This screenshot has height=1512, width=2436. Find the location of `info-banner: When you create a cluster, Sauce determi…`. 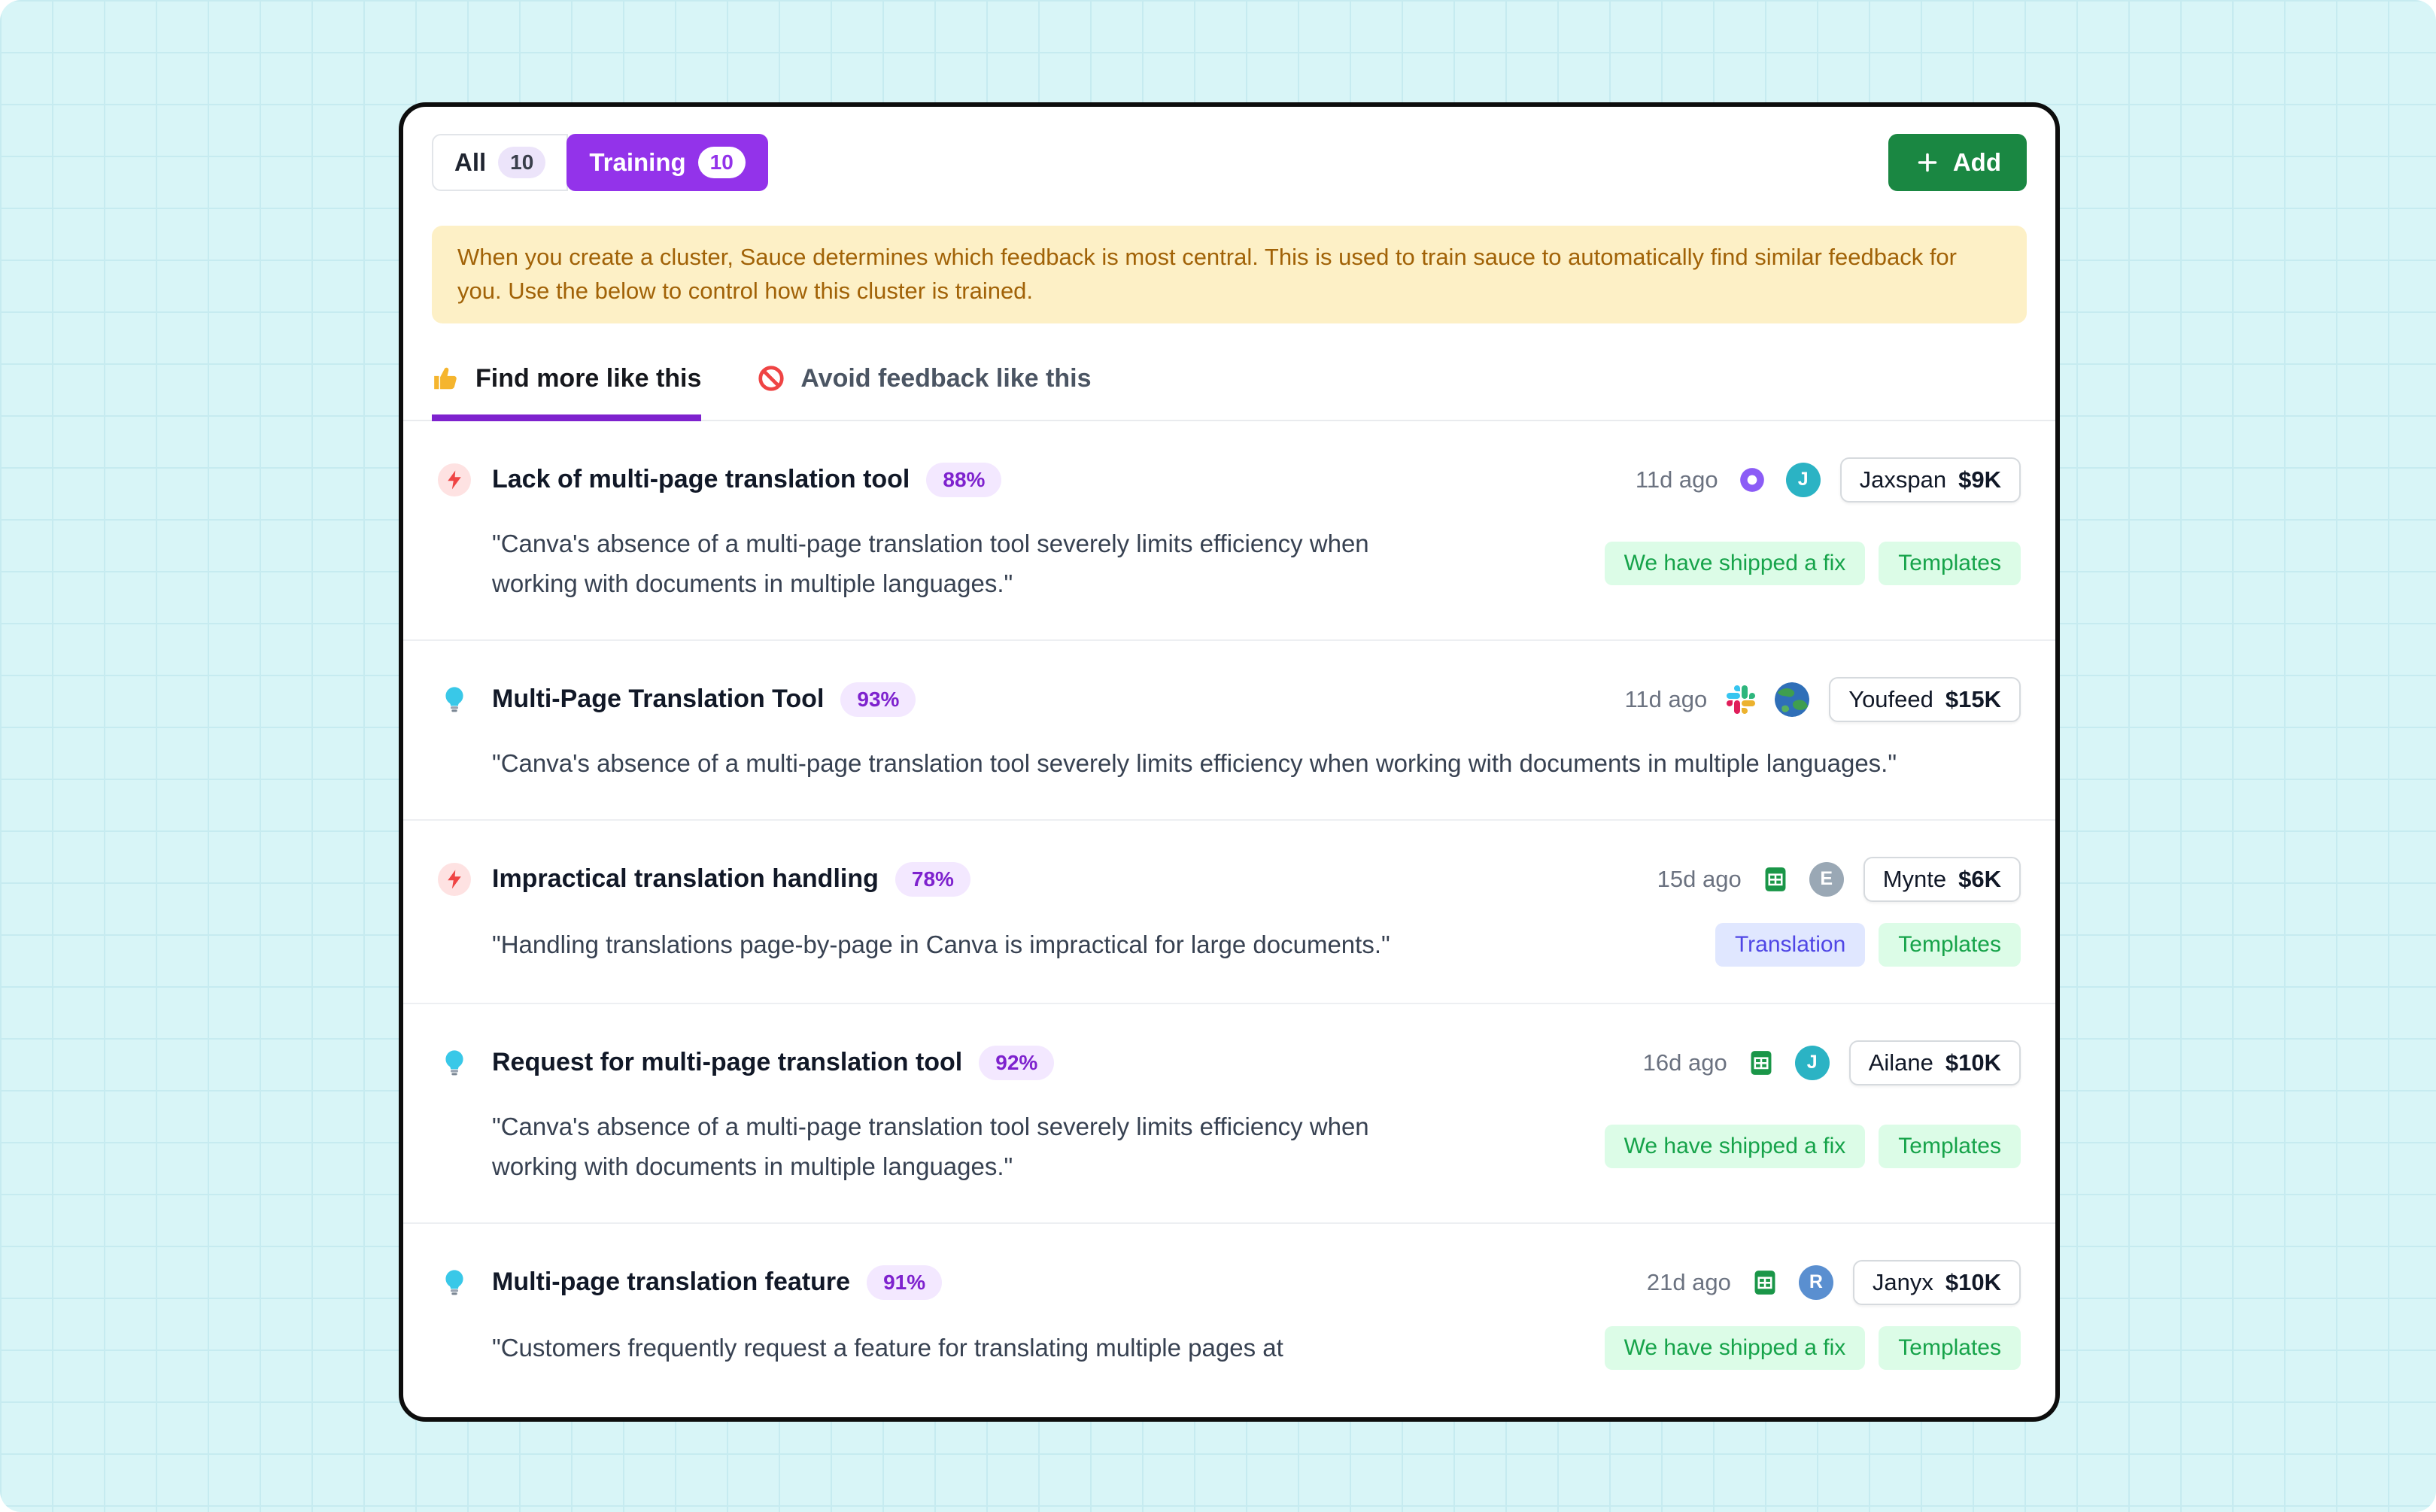

info-banner: When you create a cluster, Sauce determi… is located at coordinates (1229, 274).